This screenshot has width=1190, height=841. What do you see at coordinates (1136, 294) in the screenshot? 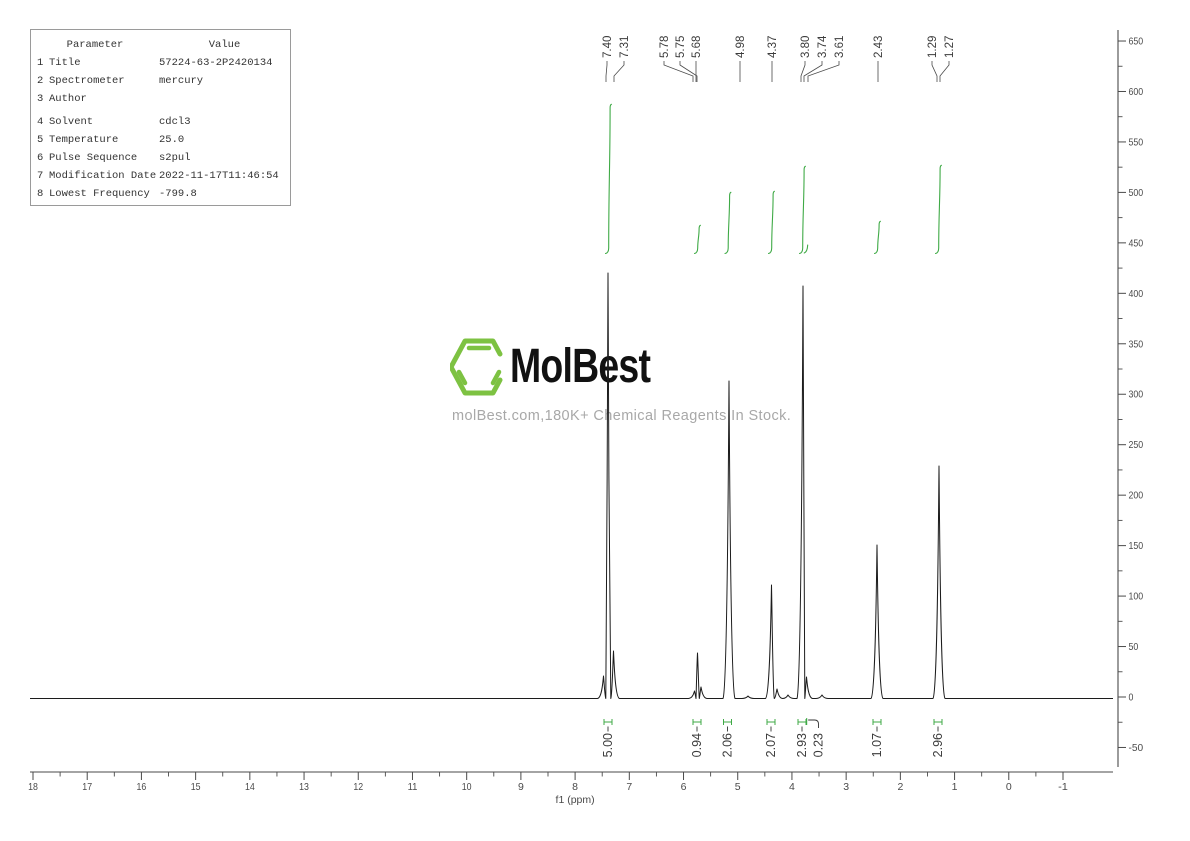
I see `y-tick-label: 400` at bounding box center [1136, 294].